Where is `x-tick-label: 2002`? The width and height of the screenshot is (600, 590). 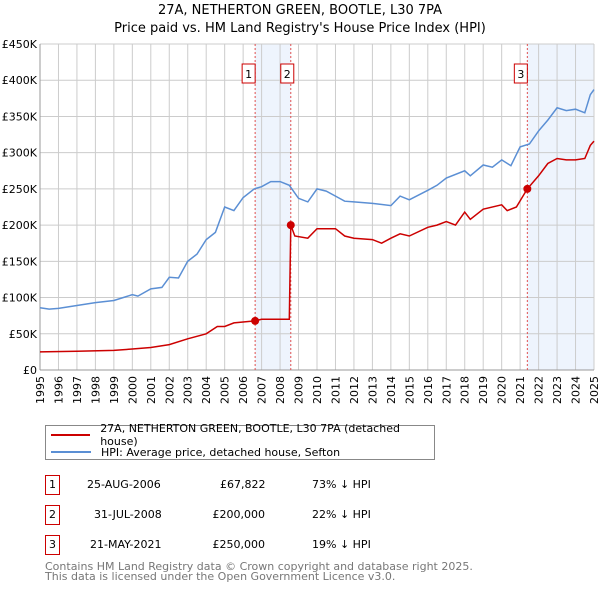
x-tick-label: 2002 is located at coordinates (169, 390).